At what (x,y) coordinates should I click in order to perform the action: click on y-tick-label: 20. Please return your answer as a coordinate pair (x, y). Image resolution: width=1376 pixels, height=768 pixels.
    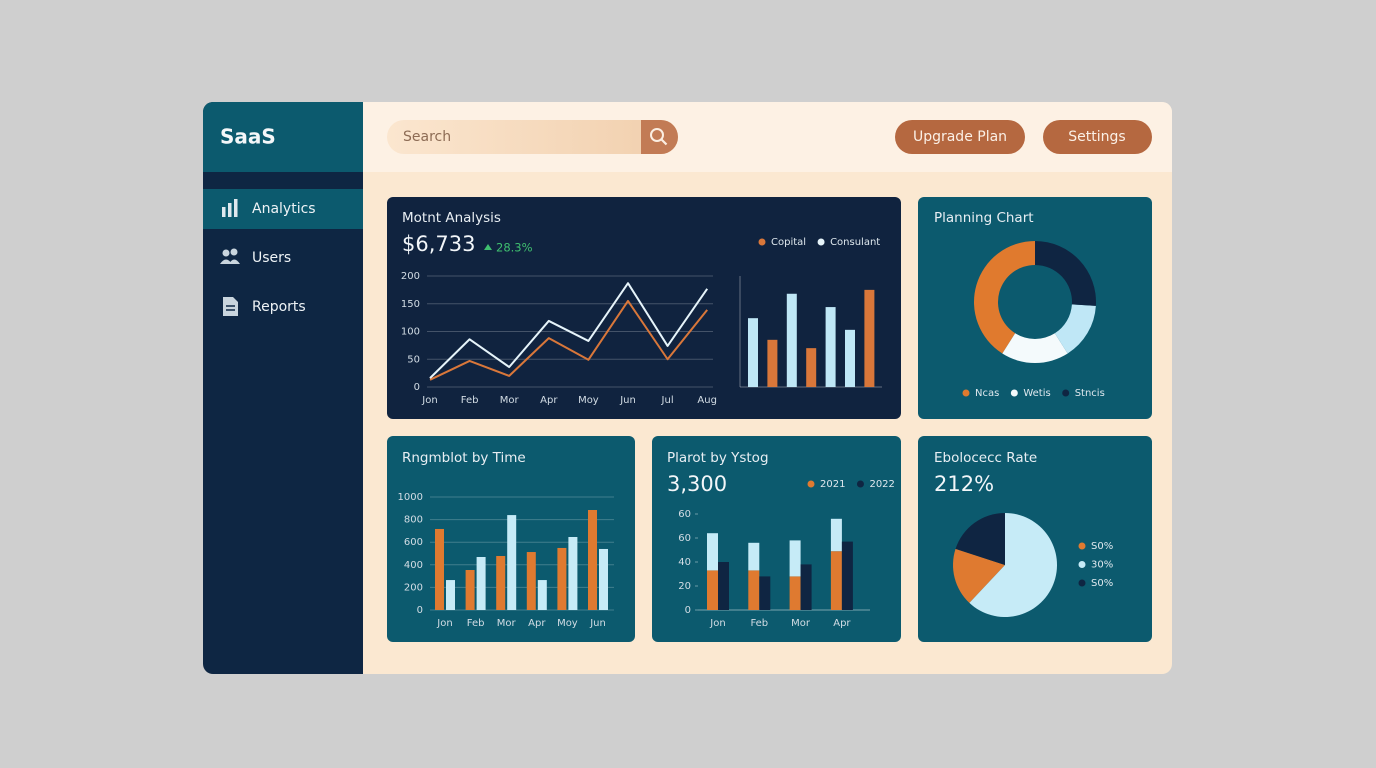
    Looking at the image, I should click on (684, 586).